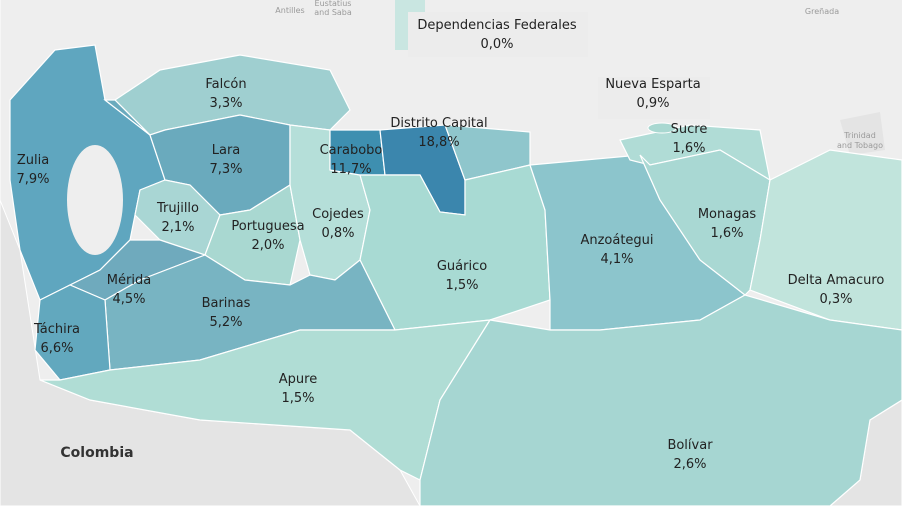 The width and height of the screenshot is (902, 506). What do you see at coordinates (177, 208) in the screenshot?
I see `state-name: Trujillo` at bounding box center [177, 208].